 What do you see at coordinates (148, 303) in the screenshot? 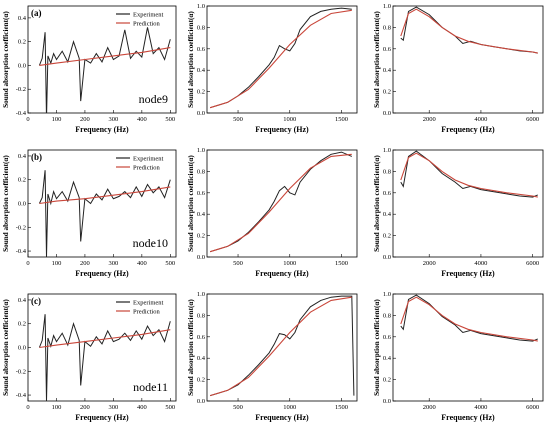
I see `legend-entry: Experiment` at bounding box center [148, 303].